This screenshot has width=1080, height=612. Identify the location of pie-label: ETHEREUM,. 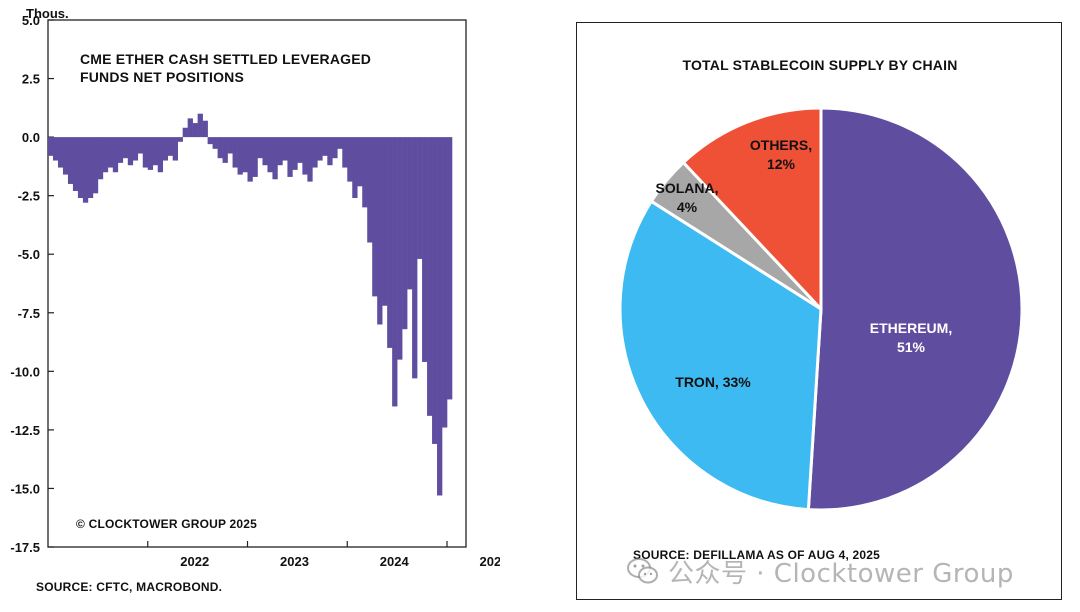
(911, 328).